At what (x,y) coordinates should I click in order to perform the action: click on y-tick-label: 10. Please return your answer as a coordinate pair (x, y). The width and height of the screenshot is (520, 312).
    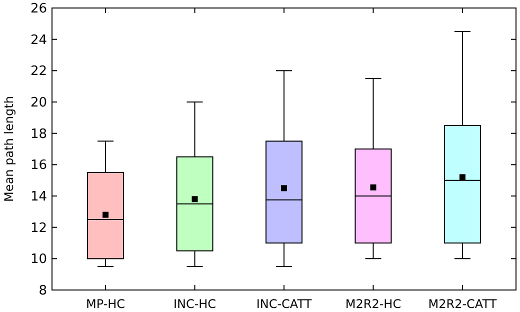
    Looking at the image, I should click on (38, 260).